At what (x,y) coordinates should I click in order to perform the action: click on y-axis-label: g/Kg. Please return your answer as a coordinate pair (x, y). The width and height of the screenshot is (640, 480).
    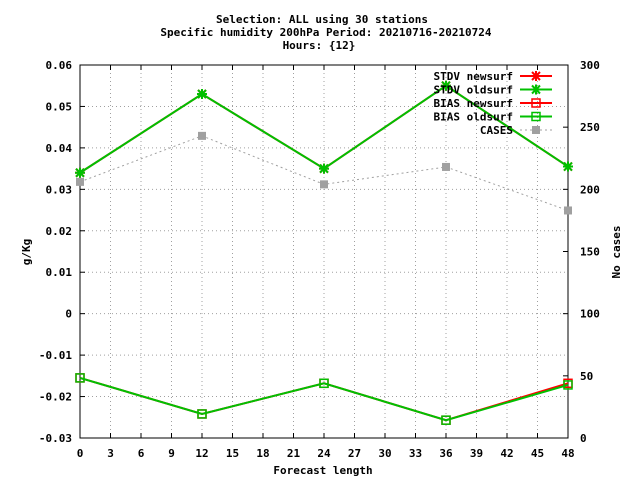
    Looking at the image, I should click on (26, 252).